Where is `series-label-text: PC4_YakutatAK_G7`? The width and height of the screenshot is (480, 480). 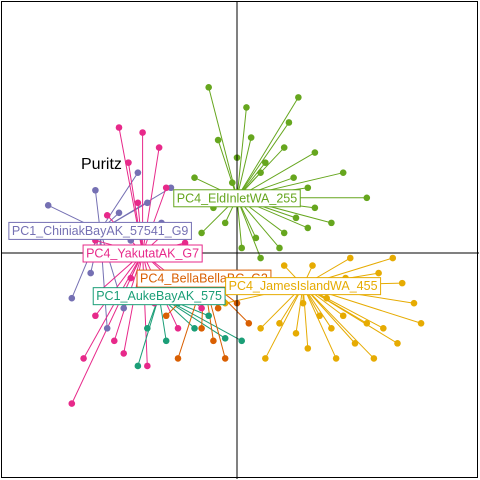 series-label-text: PC4_YakutatAK_G7 is located at coordinates (142, 254).